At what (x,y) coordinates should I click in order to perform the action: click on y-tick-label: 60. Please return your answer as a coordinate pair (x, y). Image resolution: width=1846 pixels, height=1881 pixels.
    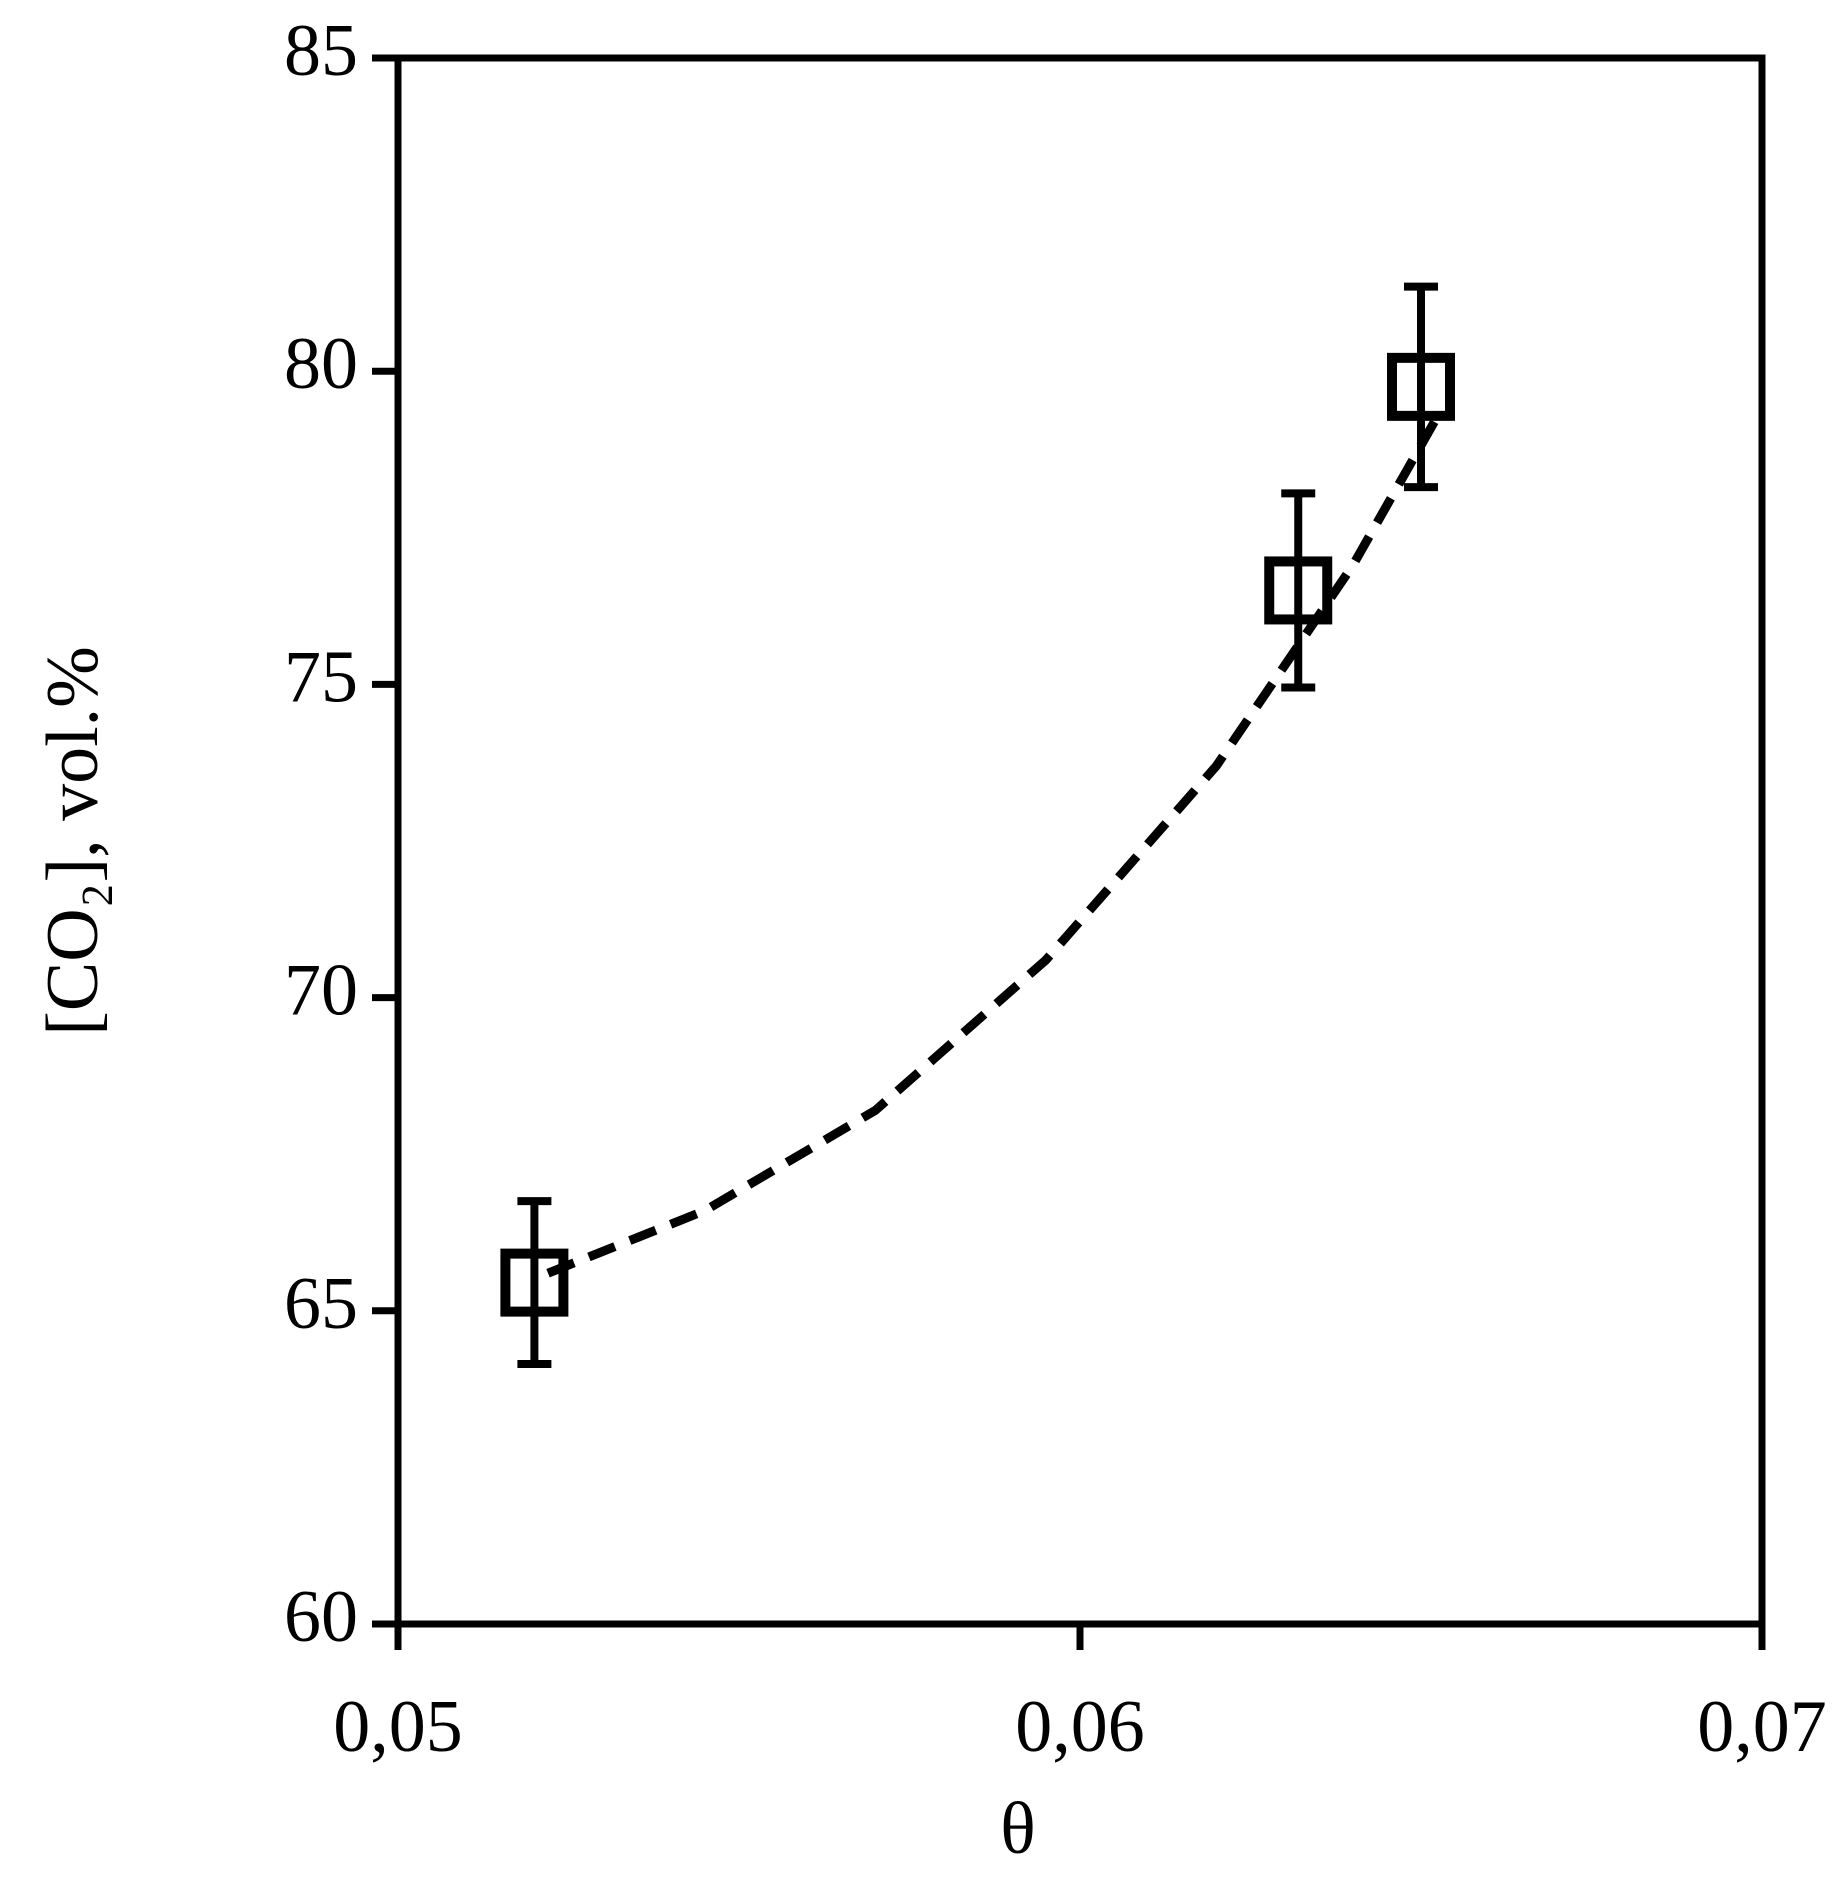
    Looking at the image, I should click on (321, 1617).